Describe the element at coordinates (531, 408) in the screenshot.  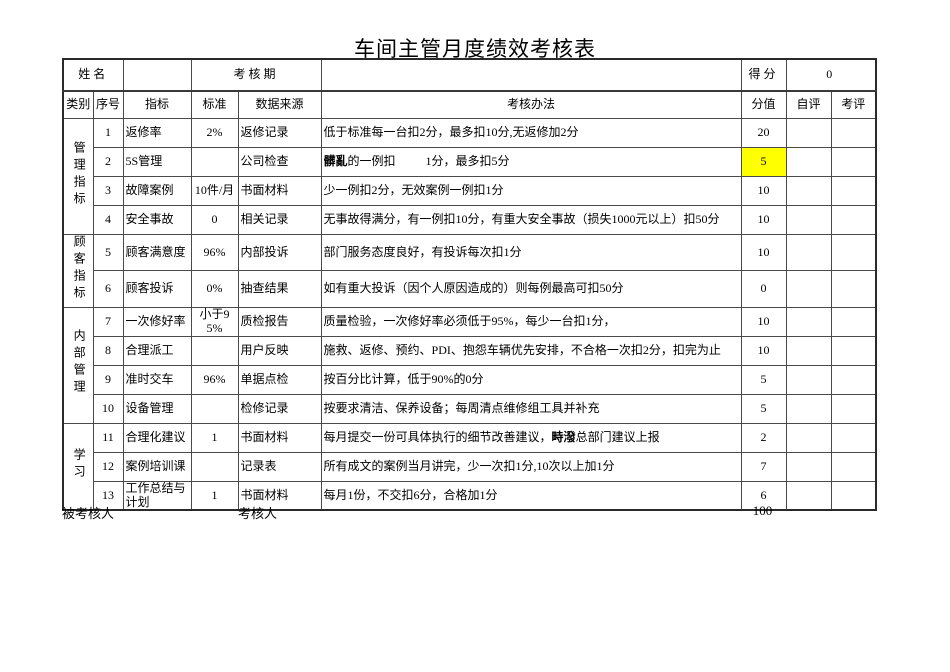
I see `method-cell: 按要求清洁、保养设备；每周清点维修组工具并补充` at that location.